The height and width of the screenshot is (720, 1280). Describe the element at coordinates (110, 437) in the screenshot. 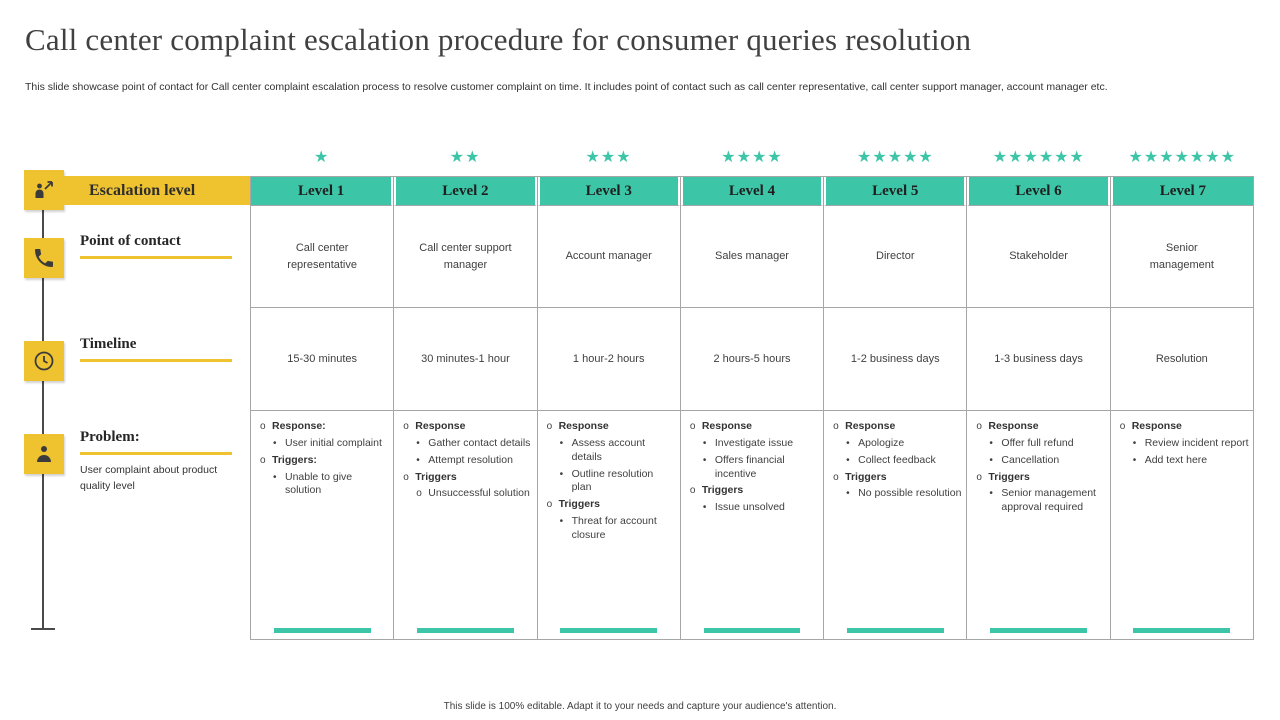

I see `problem-label: Problem:` at that location.